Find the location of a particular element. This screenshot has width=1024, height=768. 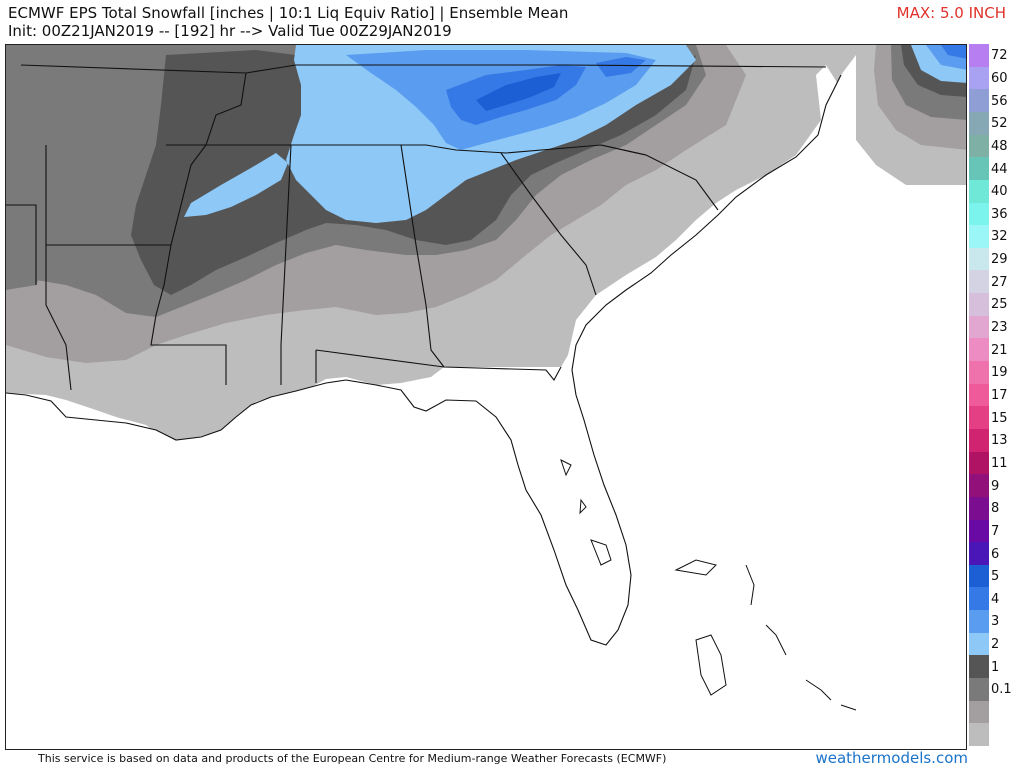

legend-label: 36 is located at coordinates (999, 214).